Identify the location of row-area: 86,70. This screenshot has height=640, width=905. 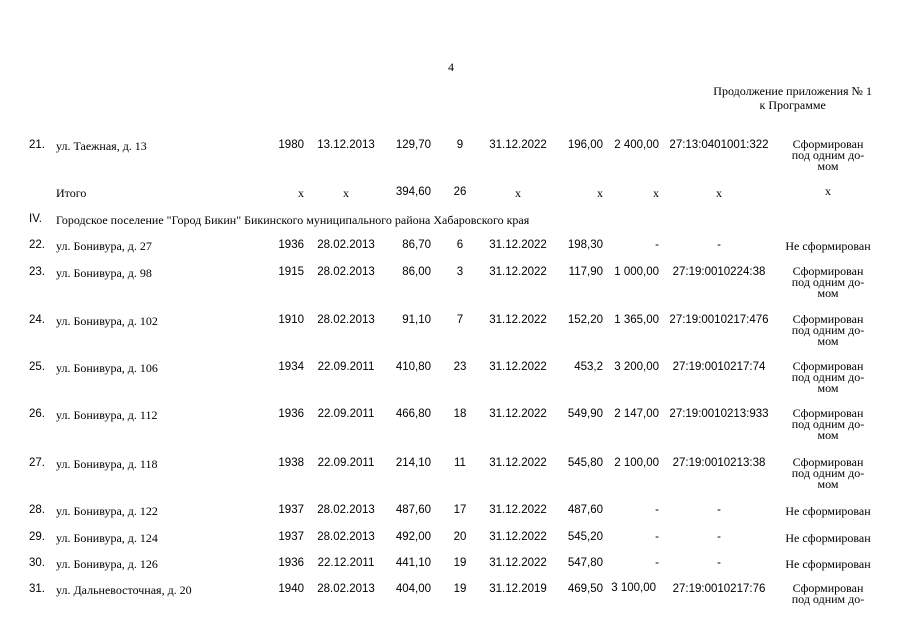
(416, 245).